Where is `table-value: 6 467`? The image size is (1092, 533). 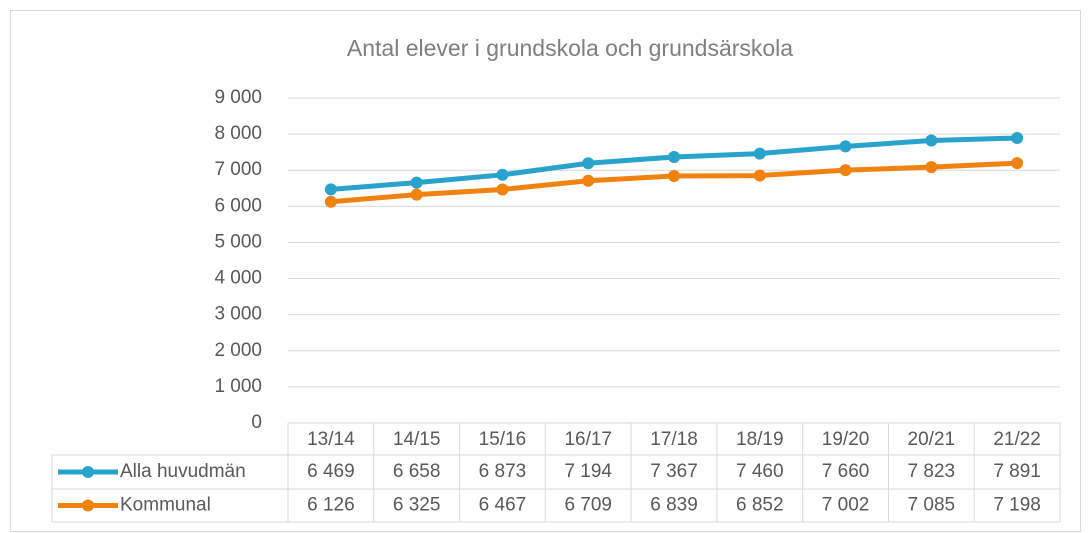 table-value: 6 467 is located at coordinates (503, 505).